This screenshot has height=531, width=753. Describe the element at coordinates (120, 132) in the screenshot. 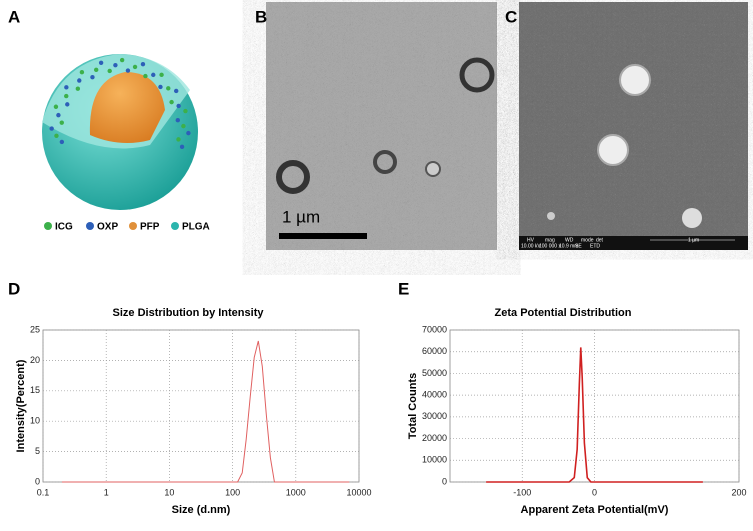

I see `nanoparticle-diagram` at that location.